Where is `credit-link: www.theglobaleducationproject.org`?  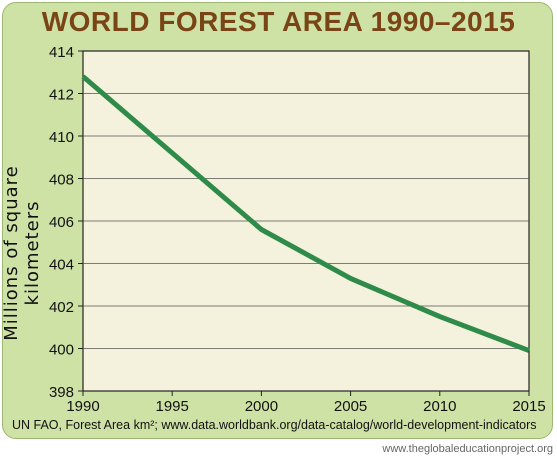 credit-link: www.theglobaleducationproject.org is located at coordinates (467, 449).